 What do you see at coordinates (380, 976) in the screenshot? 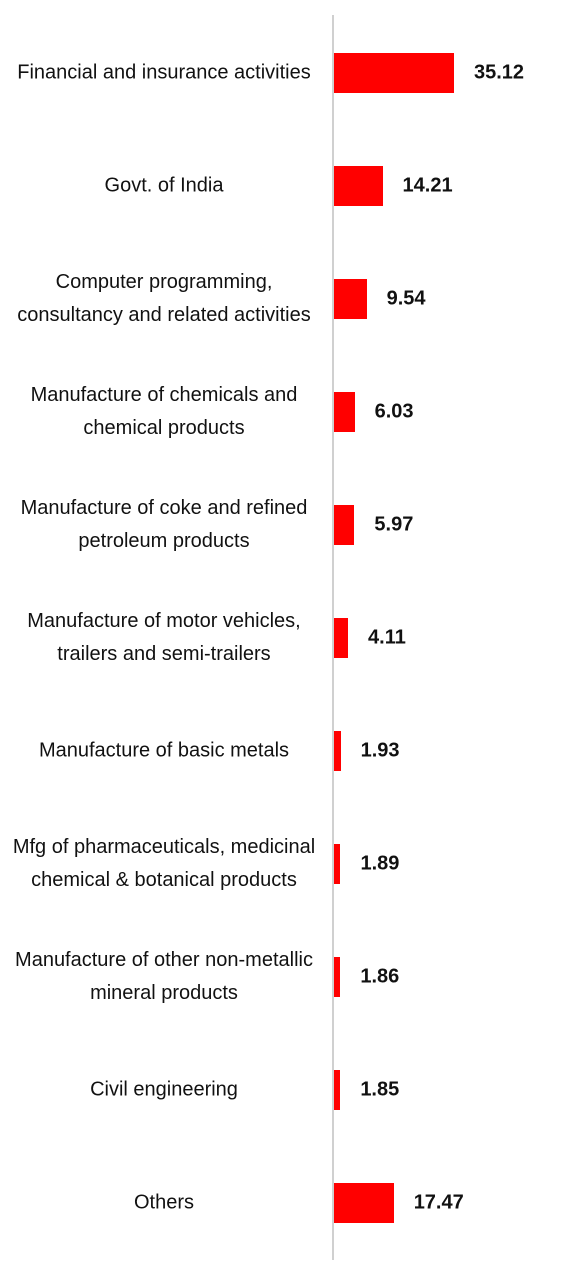
I see `value-label: 1.86` at bounding box center [380, 976].